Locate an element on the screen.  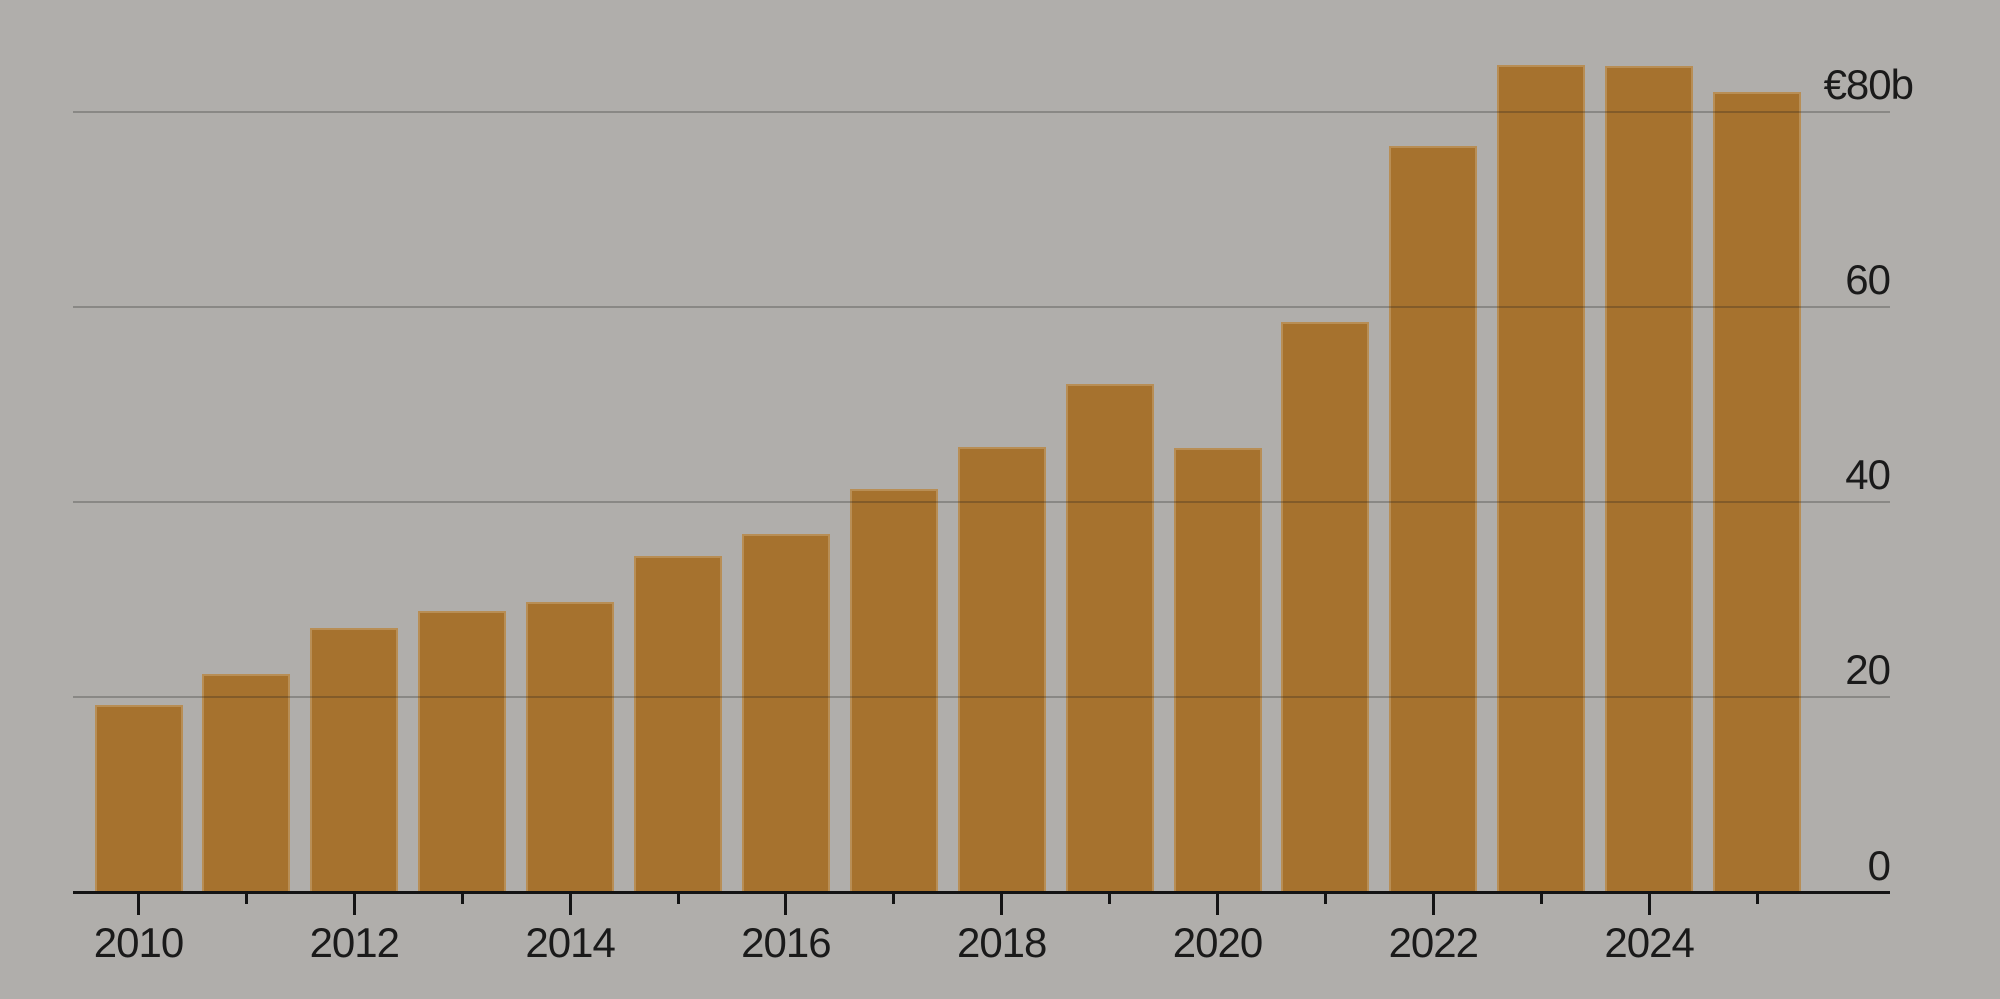
bar-2012 is located at coordinates (354, 761).